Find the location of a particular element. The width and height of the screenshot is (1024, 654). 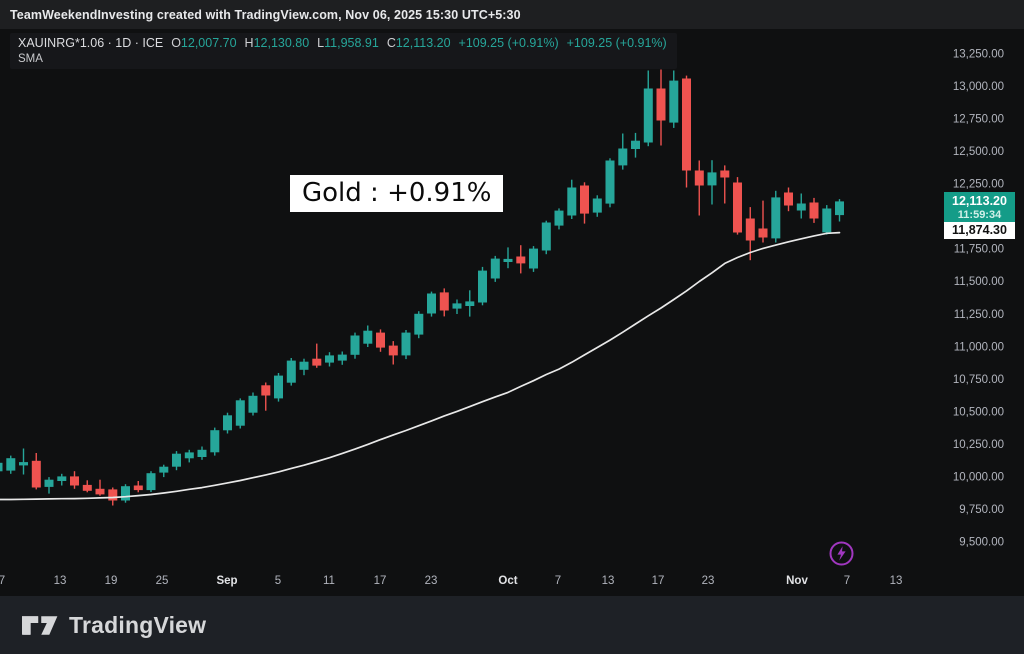

change-value: +109.25 (+0.91%) is located at coordinates (508, 43).